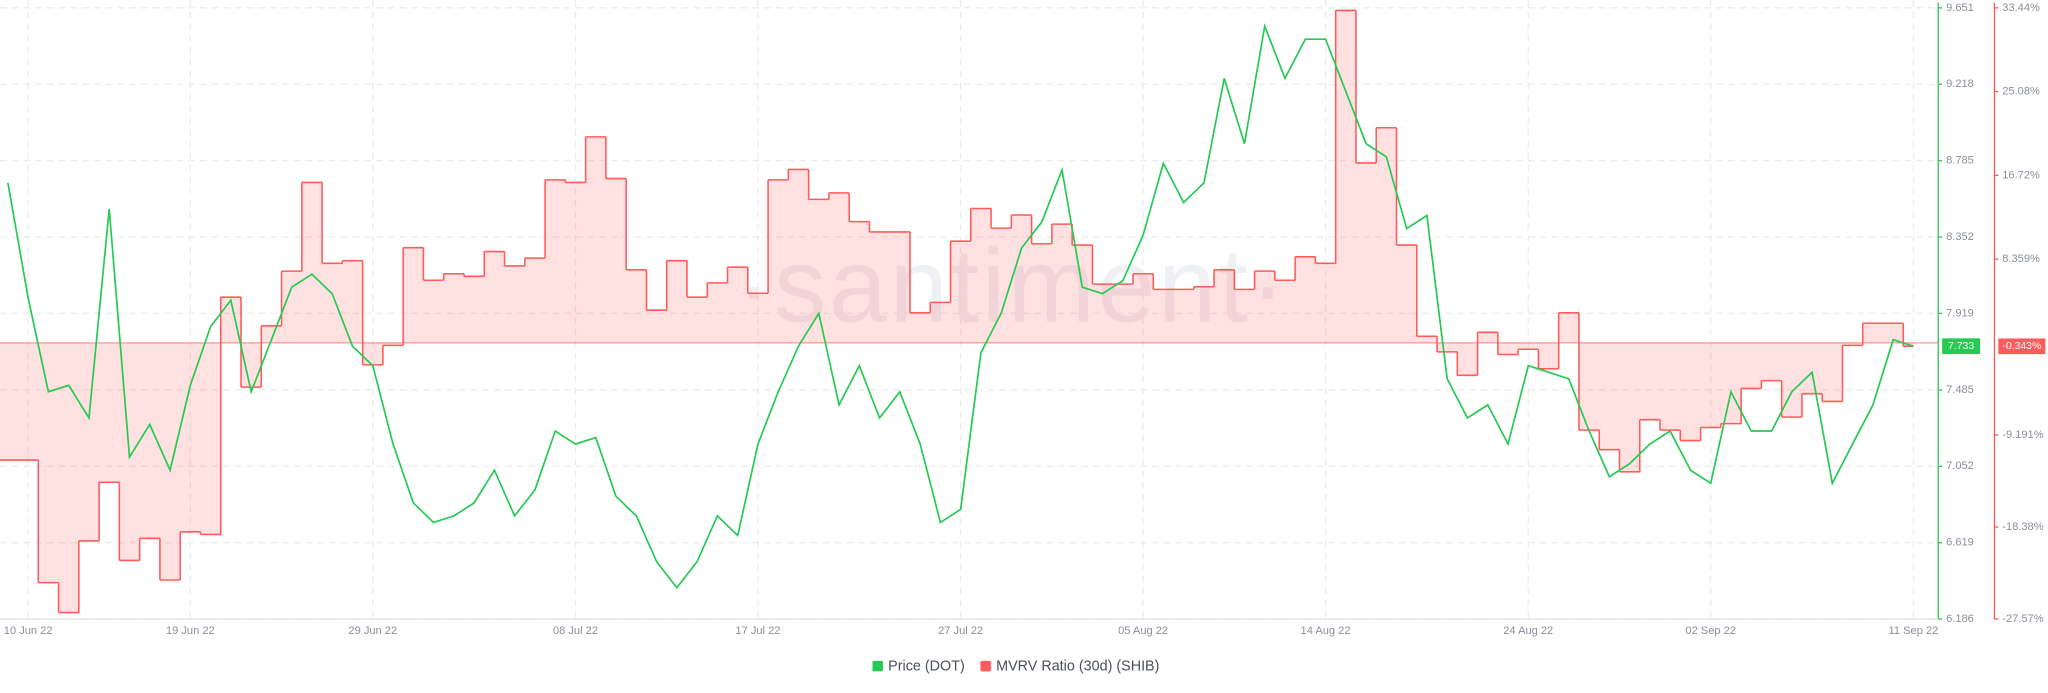 The image size is (2048, 693). What do you see at coordinates (1326, 631) in the screenshot?
I see `x-tick-label: 14 Aug 22` at bounding box center [1326, 631].